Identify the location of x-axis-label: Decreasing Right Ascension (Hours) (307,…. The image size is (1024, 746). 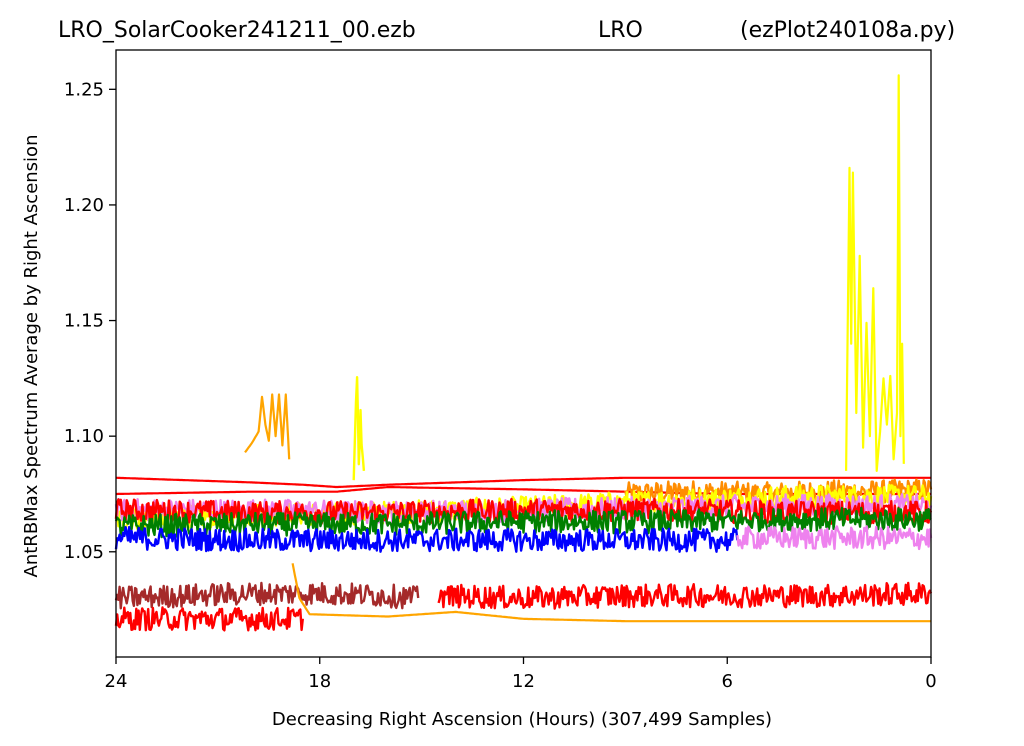
(522, 719).